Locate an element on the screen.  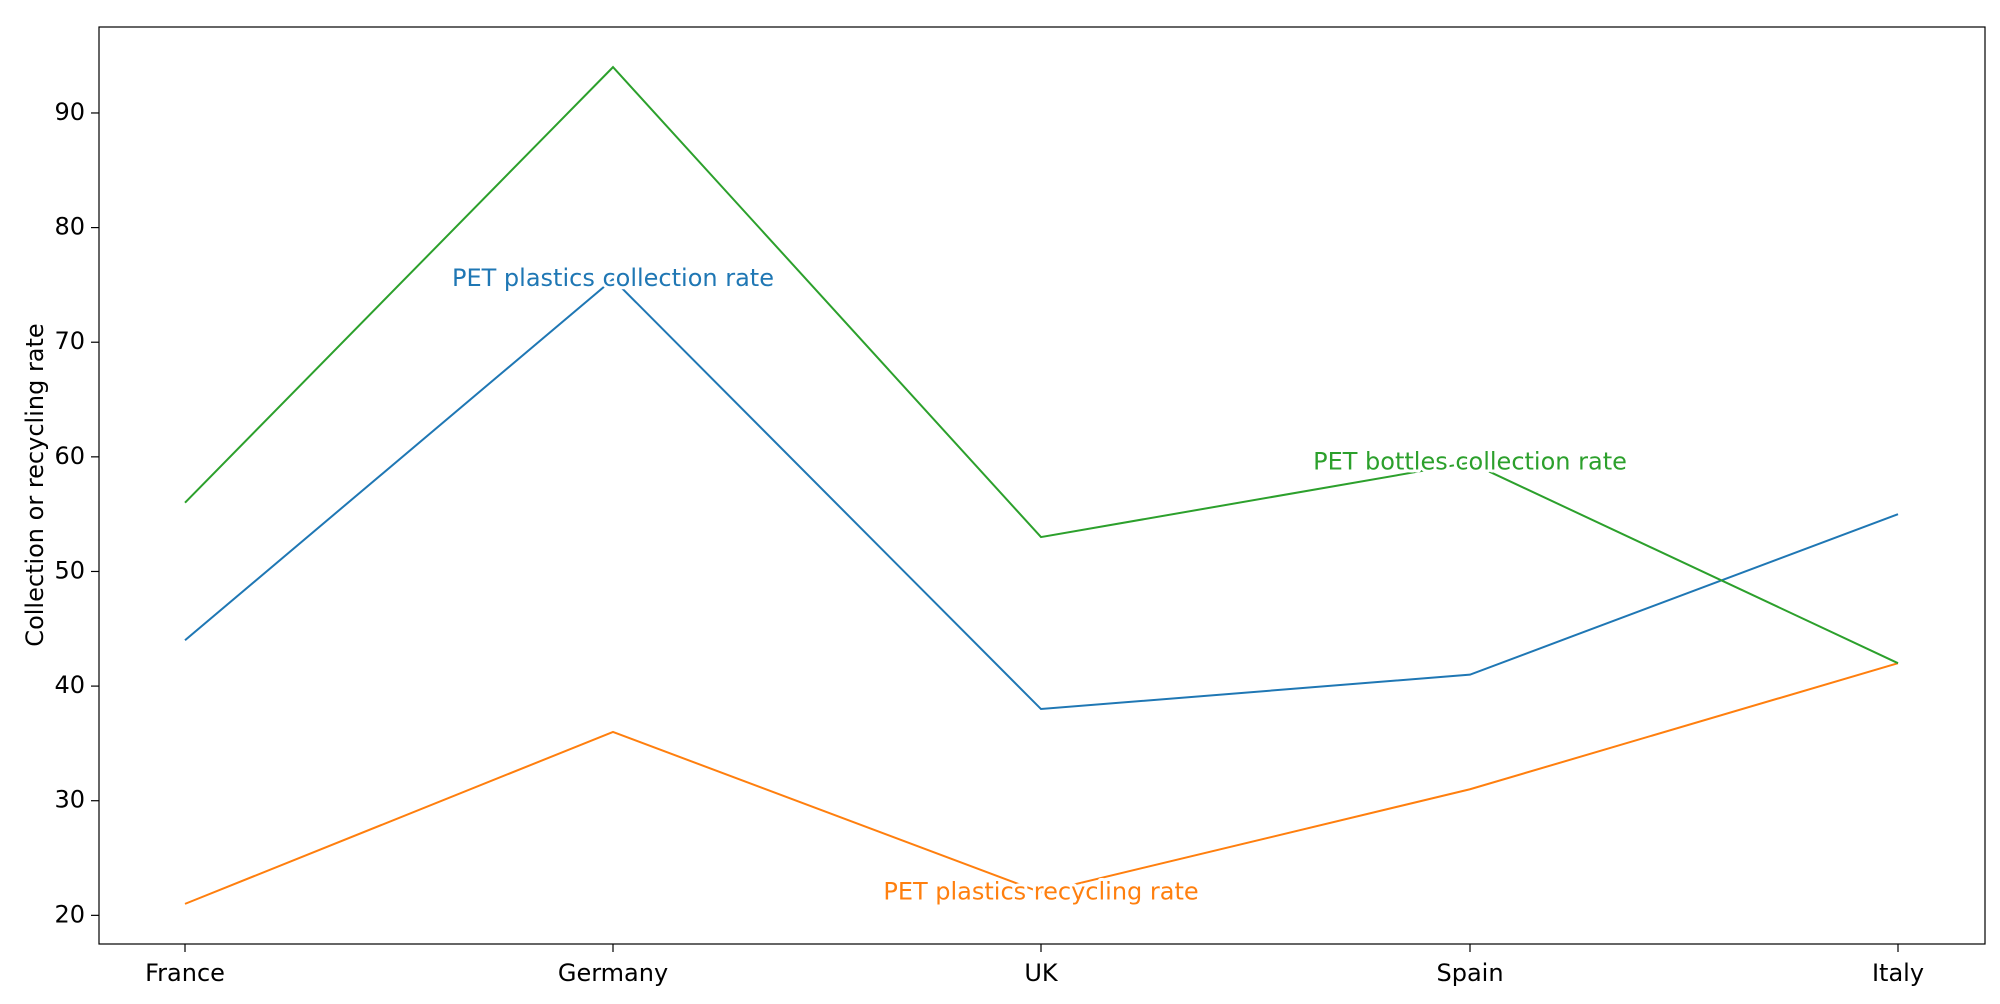
series-label-halo: PET plastics recycling rate is located at coordinates (1040, 891).